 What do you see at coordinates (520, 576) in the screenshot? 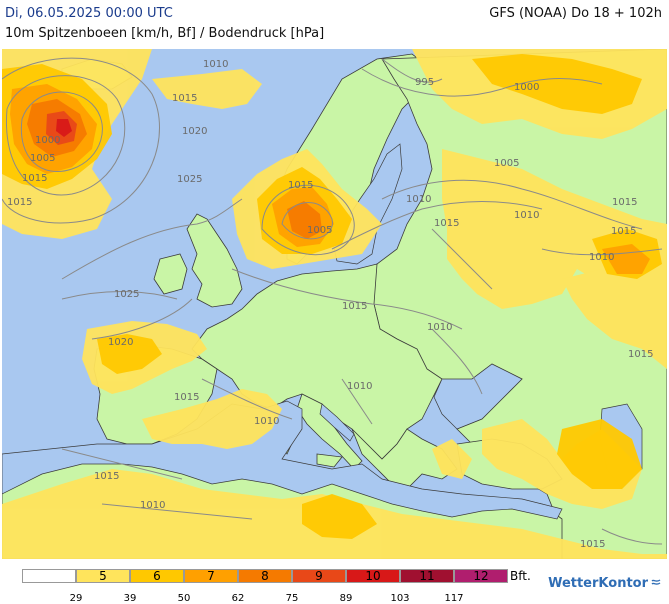
I see `legend-unit: Bft.` at bounding box center [520, 576].